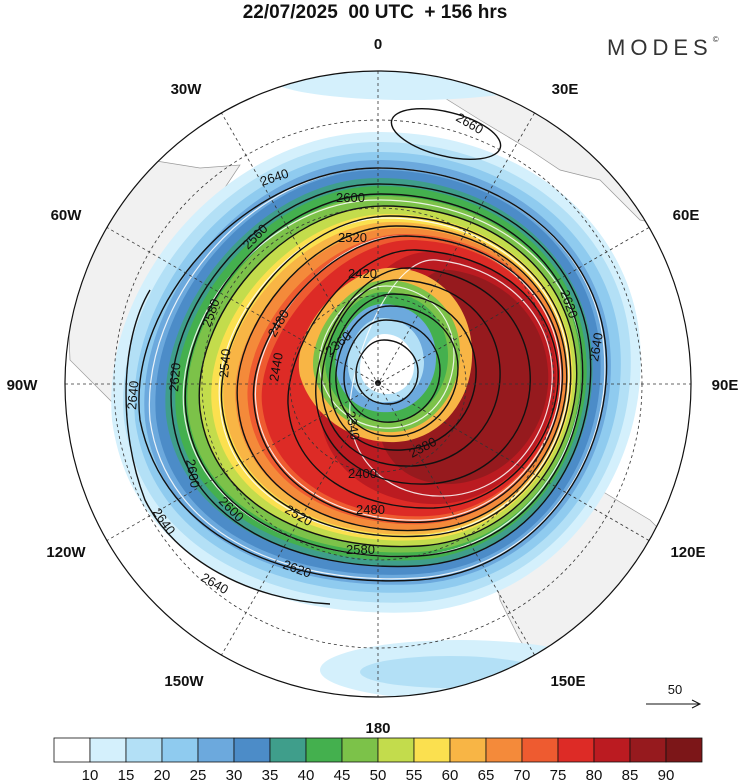 Image resolution: width=750 pixels, height=782 pixels. Describe the element at coordinates (174, 377) in the screenshot. I see `contour-label: 2620` at that location.